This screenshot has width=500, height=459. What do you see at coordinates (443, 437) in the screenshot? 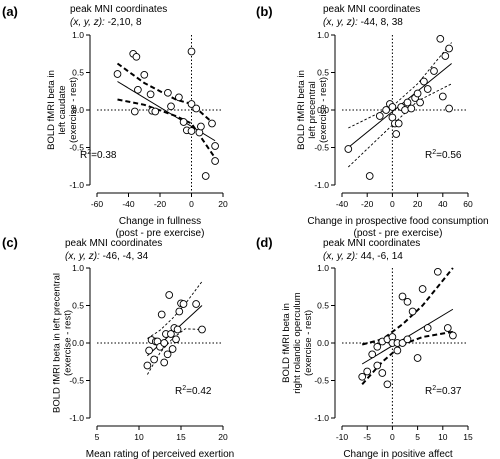
I see `x-tick-label: 10` at bounding box center [443, 437].